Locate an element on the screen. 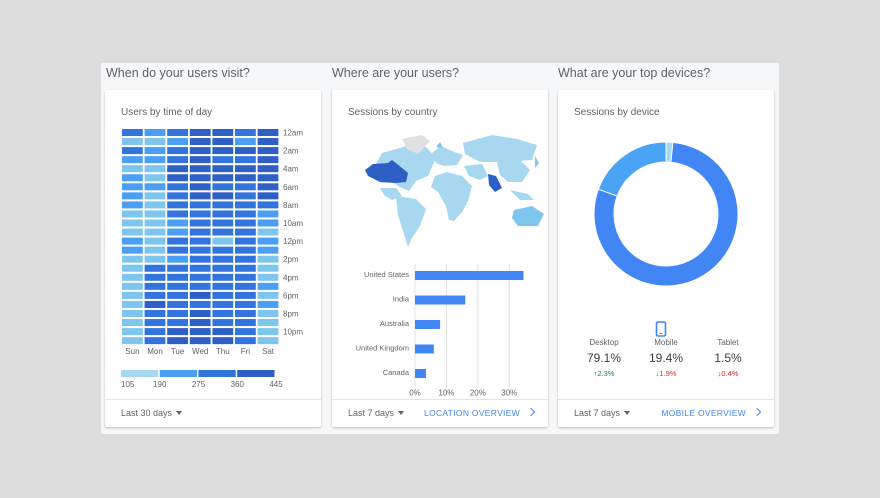 The width and height of the screenshot is (880, 498). category-label: Australia is located at coordinates (395, 323).